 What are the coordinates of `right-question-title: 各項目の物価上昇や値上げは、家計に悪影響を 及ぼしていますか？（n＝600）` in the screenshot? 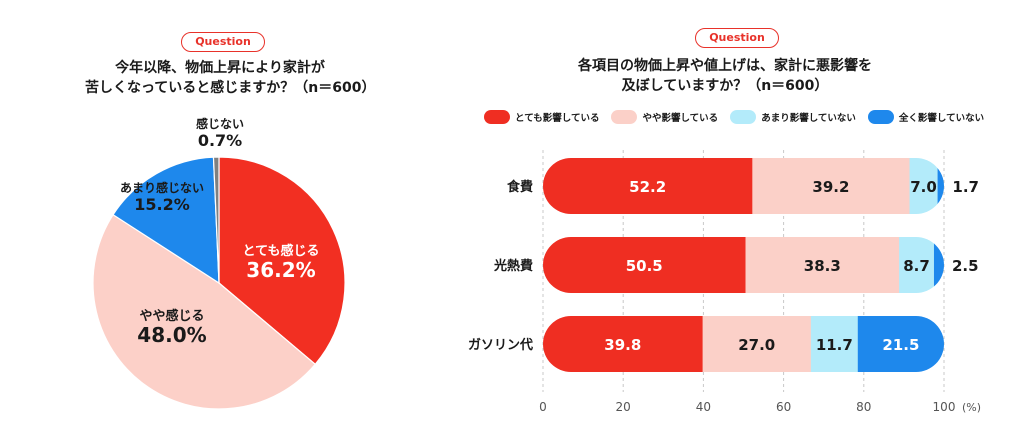 It's located at (725, 76).